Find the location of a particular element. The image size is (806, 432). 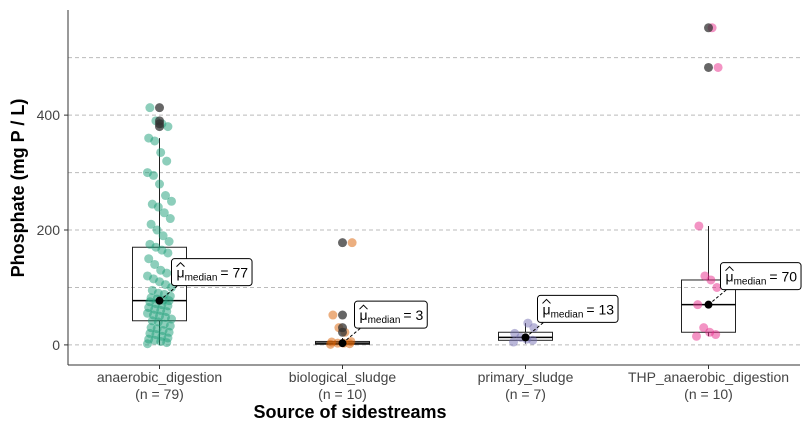

median-value: = 70 is located at coordinates (783, 277).